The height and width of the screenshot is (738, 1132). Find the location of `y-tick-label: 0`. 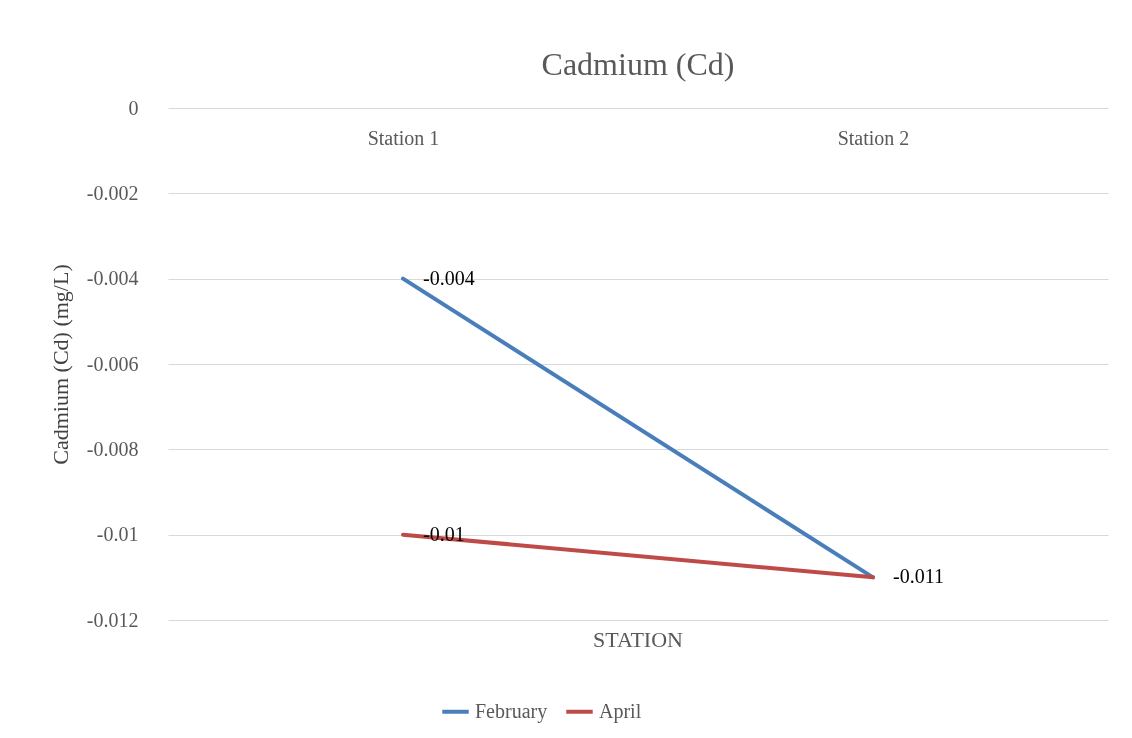

y-tick-label: 0 is located at coordinates (133, 107).